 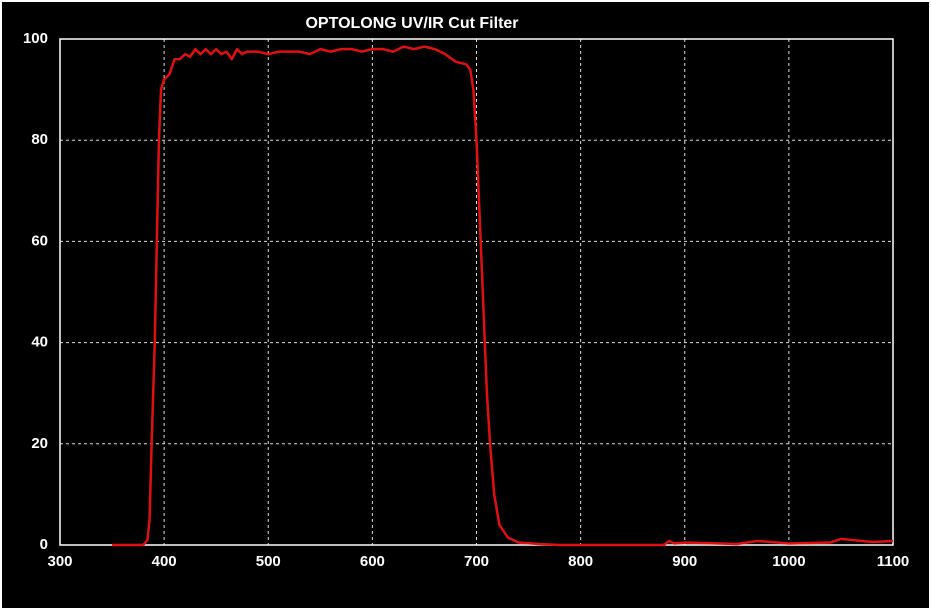 I want to click on x-tick-label: 900, so click(x=684, y=561).